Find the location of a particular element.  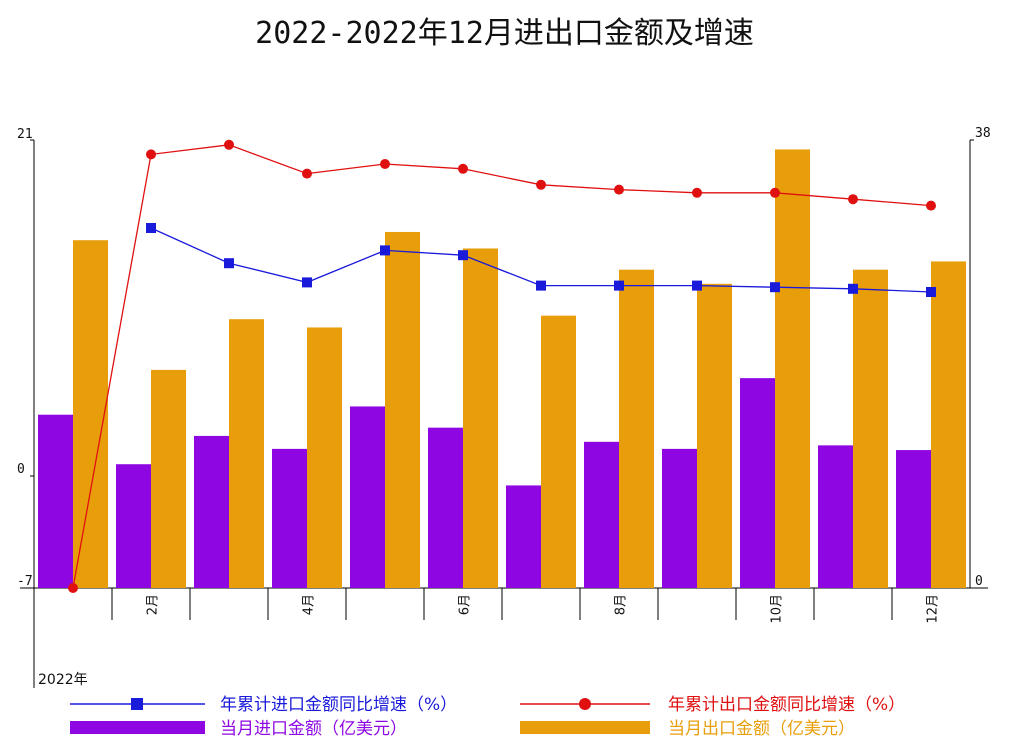

left-tick-label: 21 is located at coordinates (25, 134).